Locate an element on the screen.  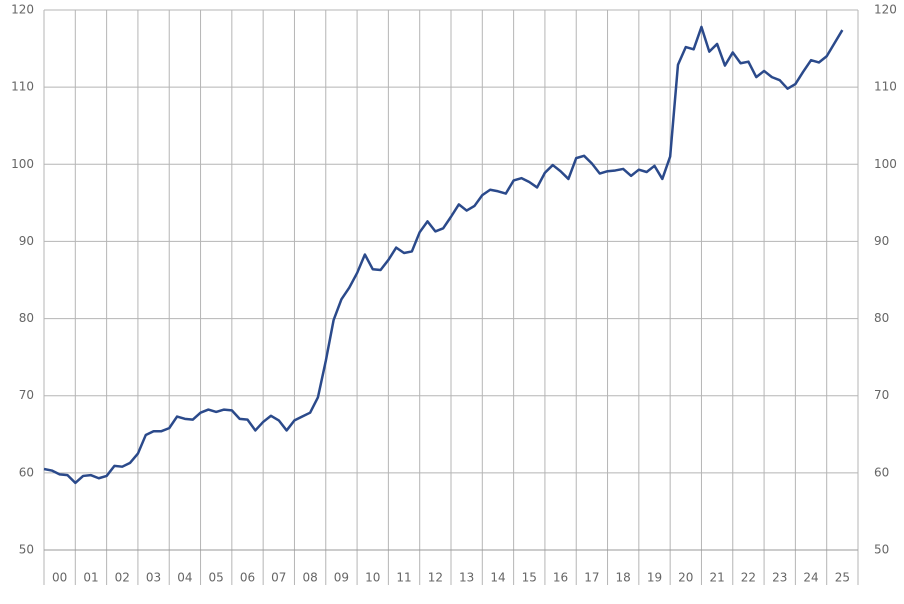
x-tick-label: 17 is located at coordinates (591, 578).